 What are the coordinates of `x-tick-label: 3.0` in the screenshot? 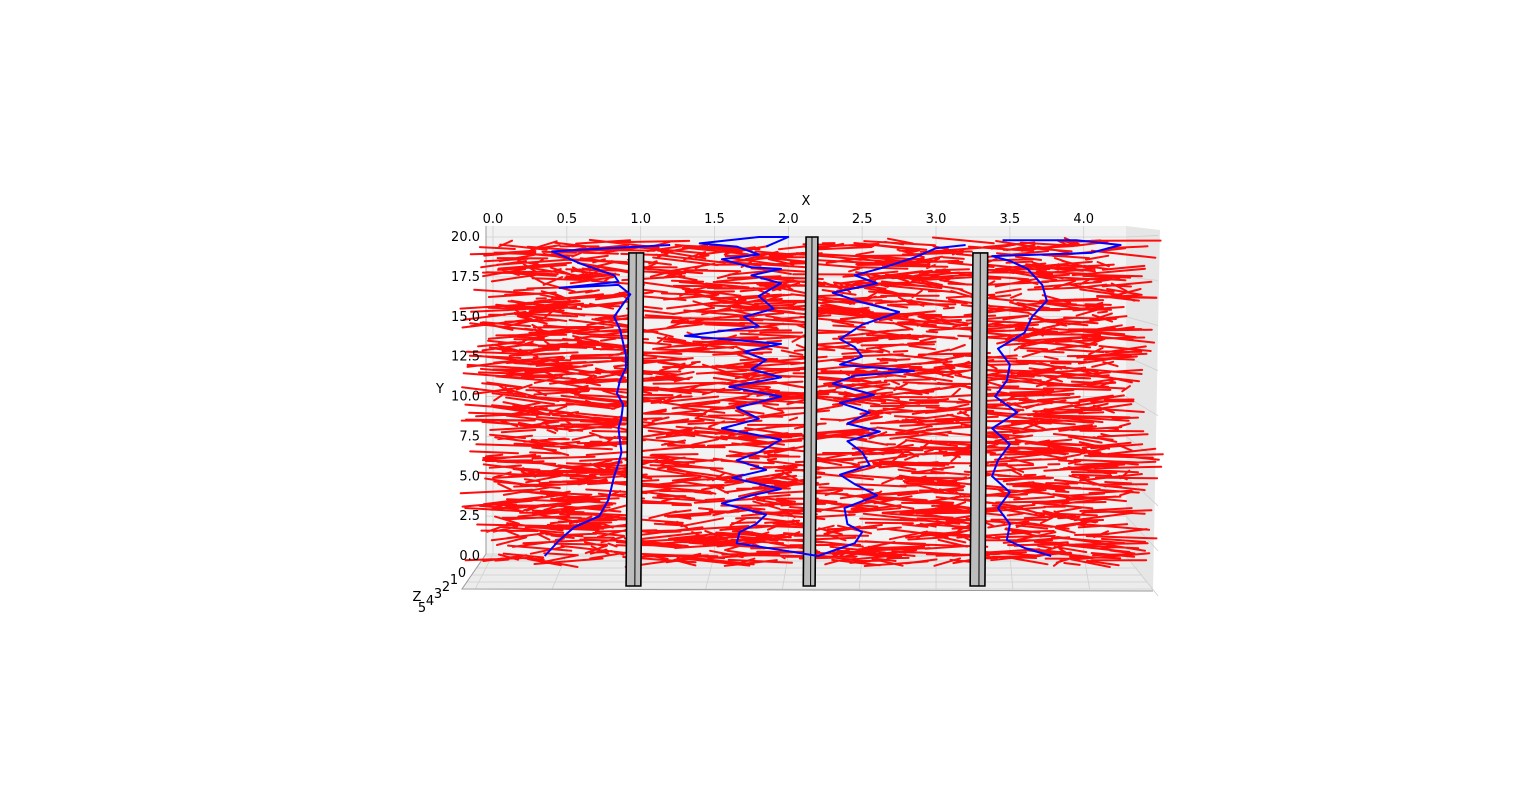 It's located at (936, 219).